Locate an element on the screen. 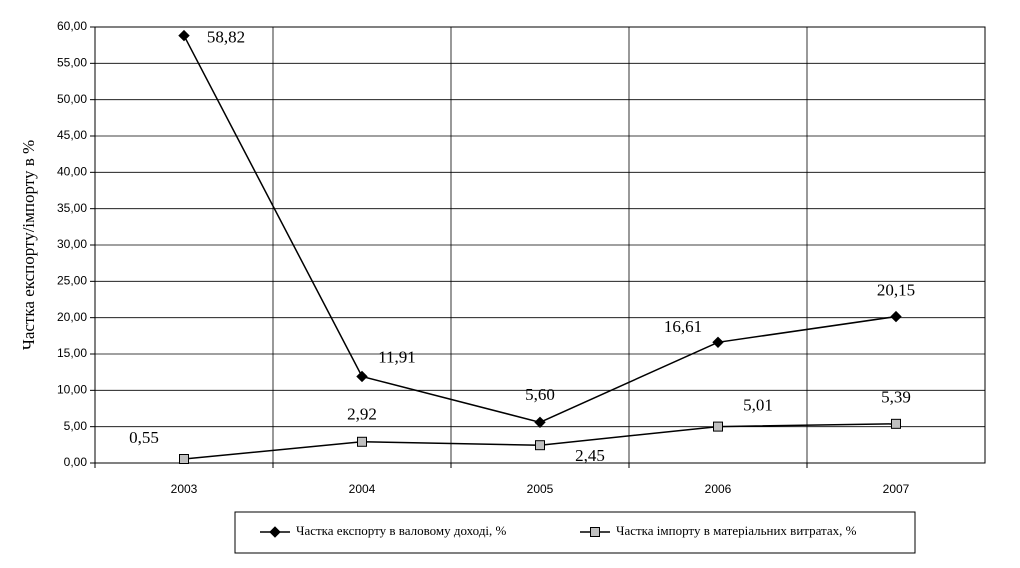 The image size is (1020, 568). y-tick-label: 5,00 is located at coordinates (76, 426).